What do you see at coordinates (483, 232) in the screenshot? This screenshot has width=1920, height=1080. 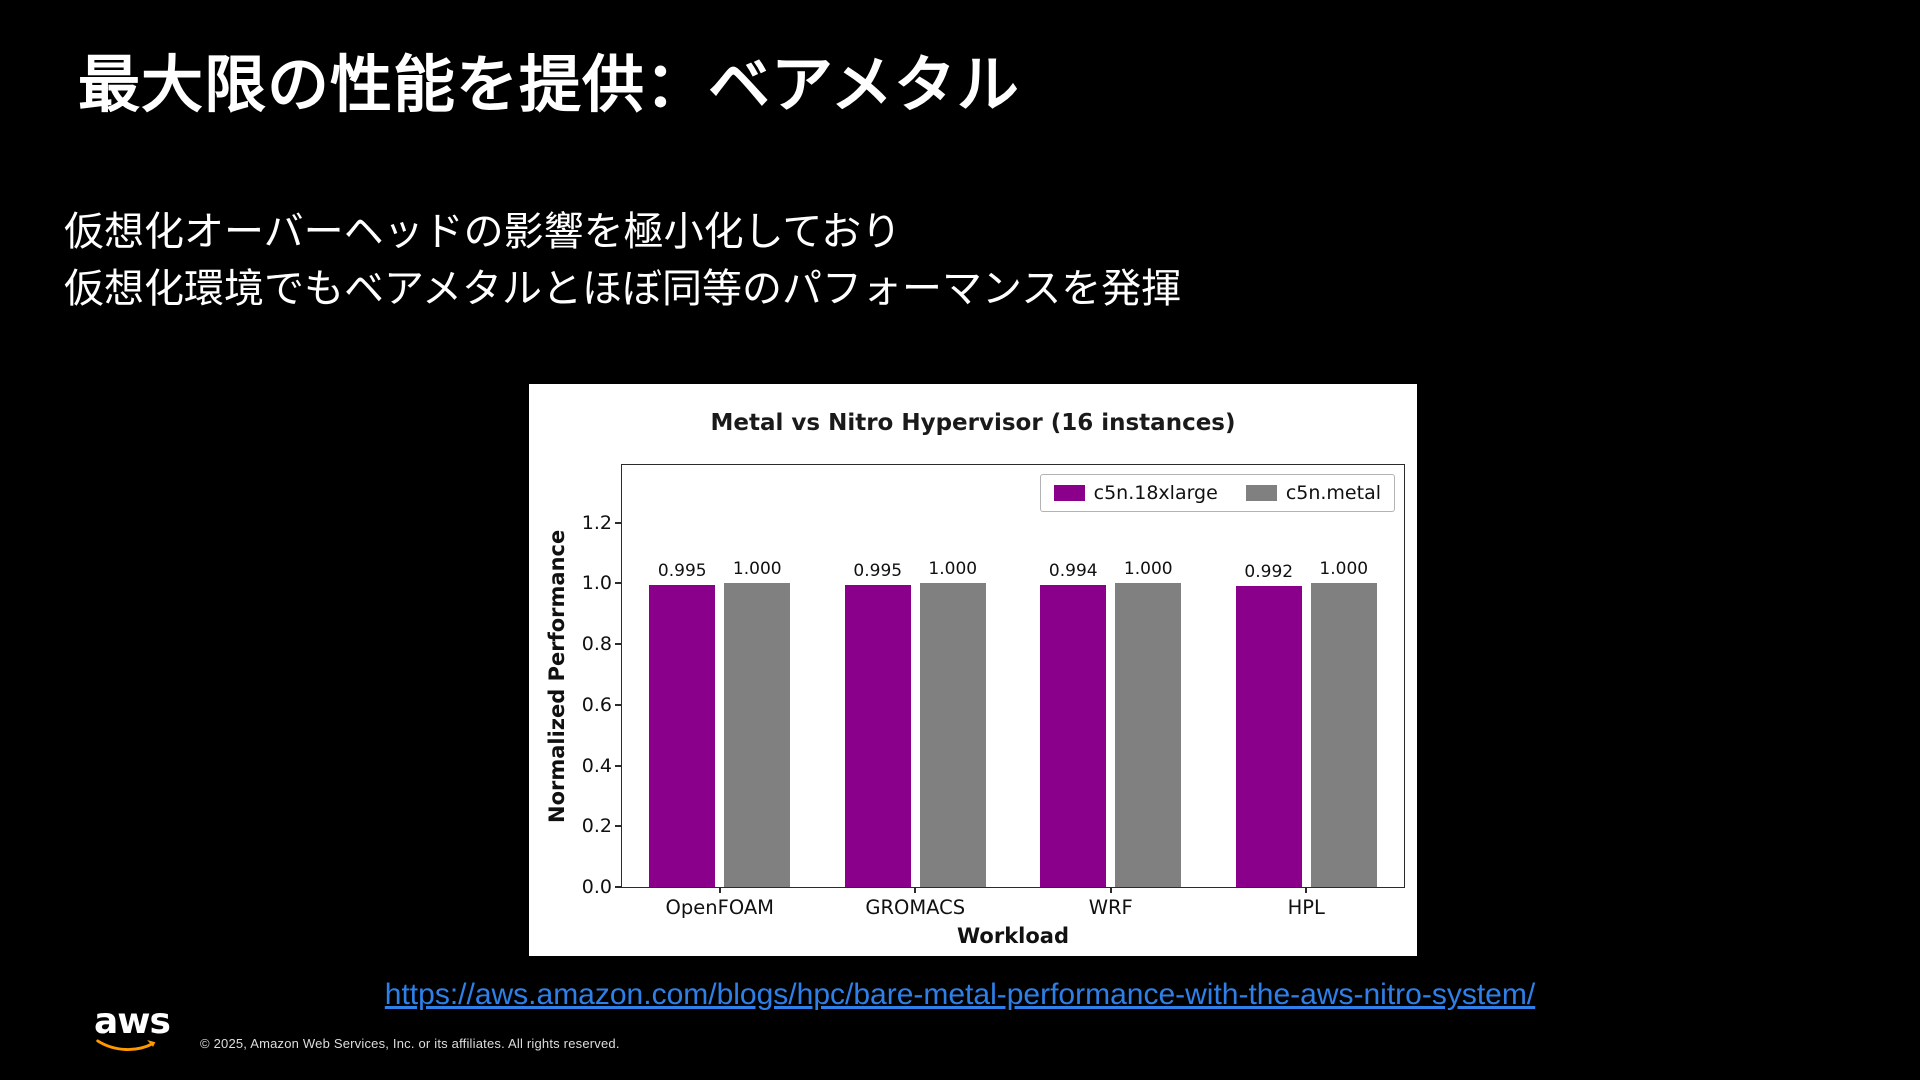 I see `body-line-1: 仮想化オーバーヘッドの影響を極小化しており` at bounding box center [483, 232].